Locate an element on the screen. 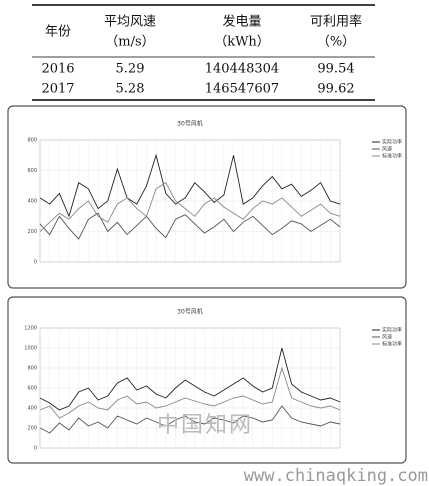 This screenshot has width=429, height=486. cell: 5.29 is located at coordinates (130, 69).